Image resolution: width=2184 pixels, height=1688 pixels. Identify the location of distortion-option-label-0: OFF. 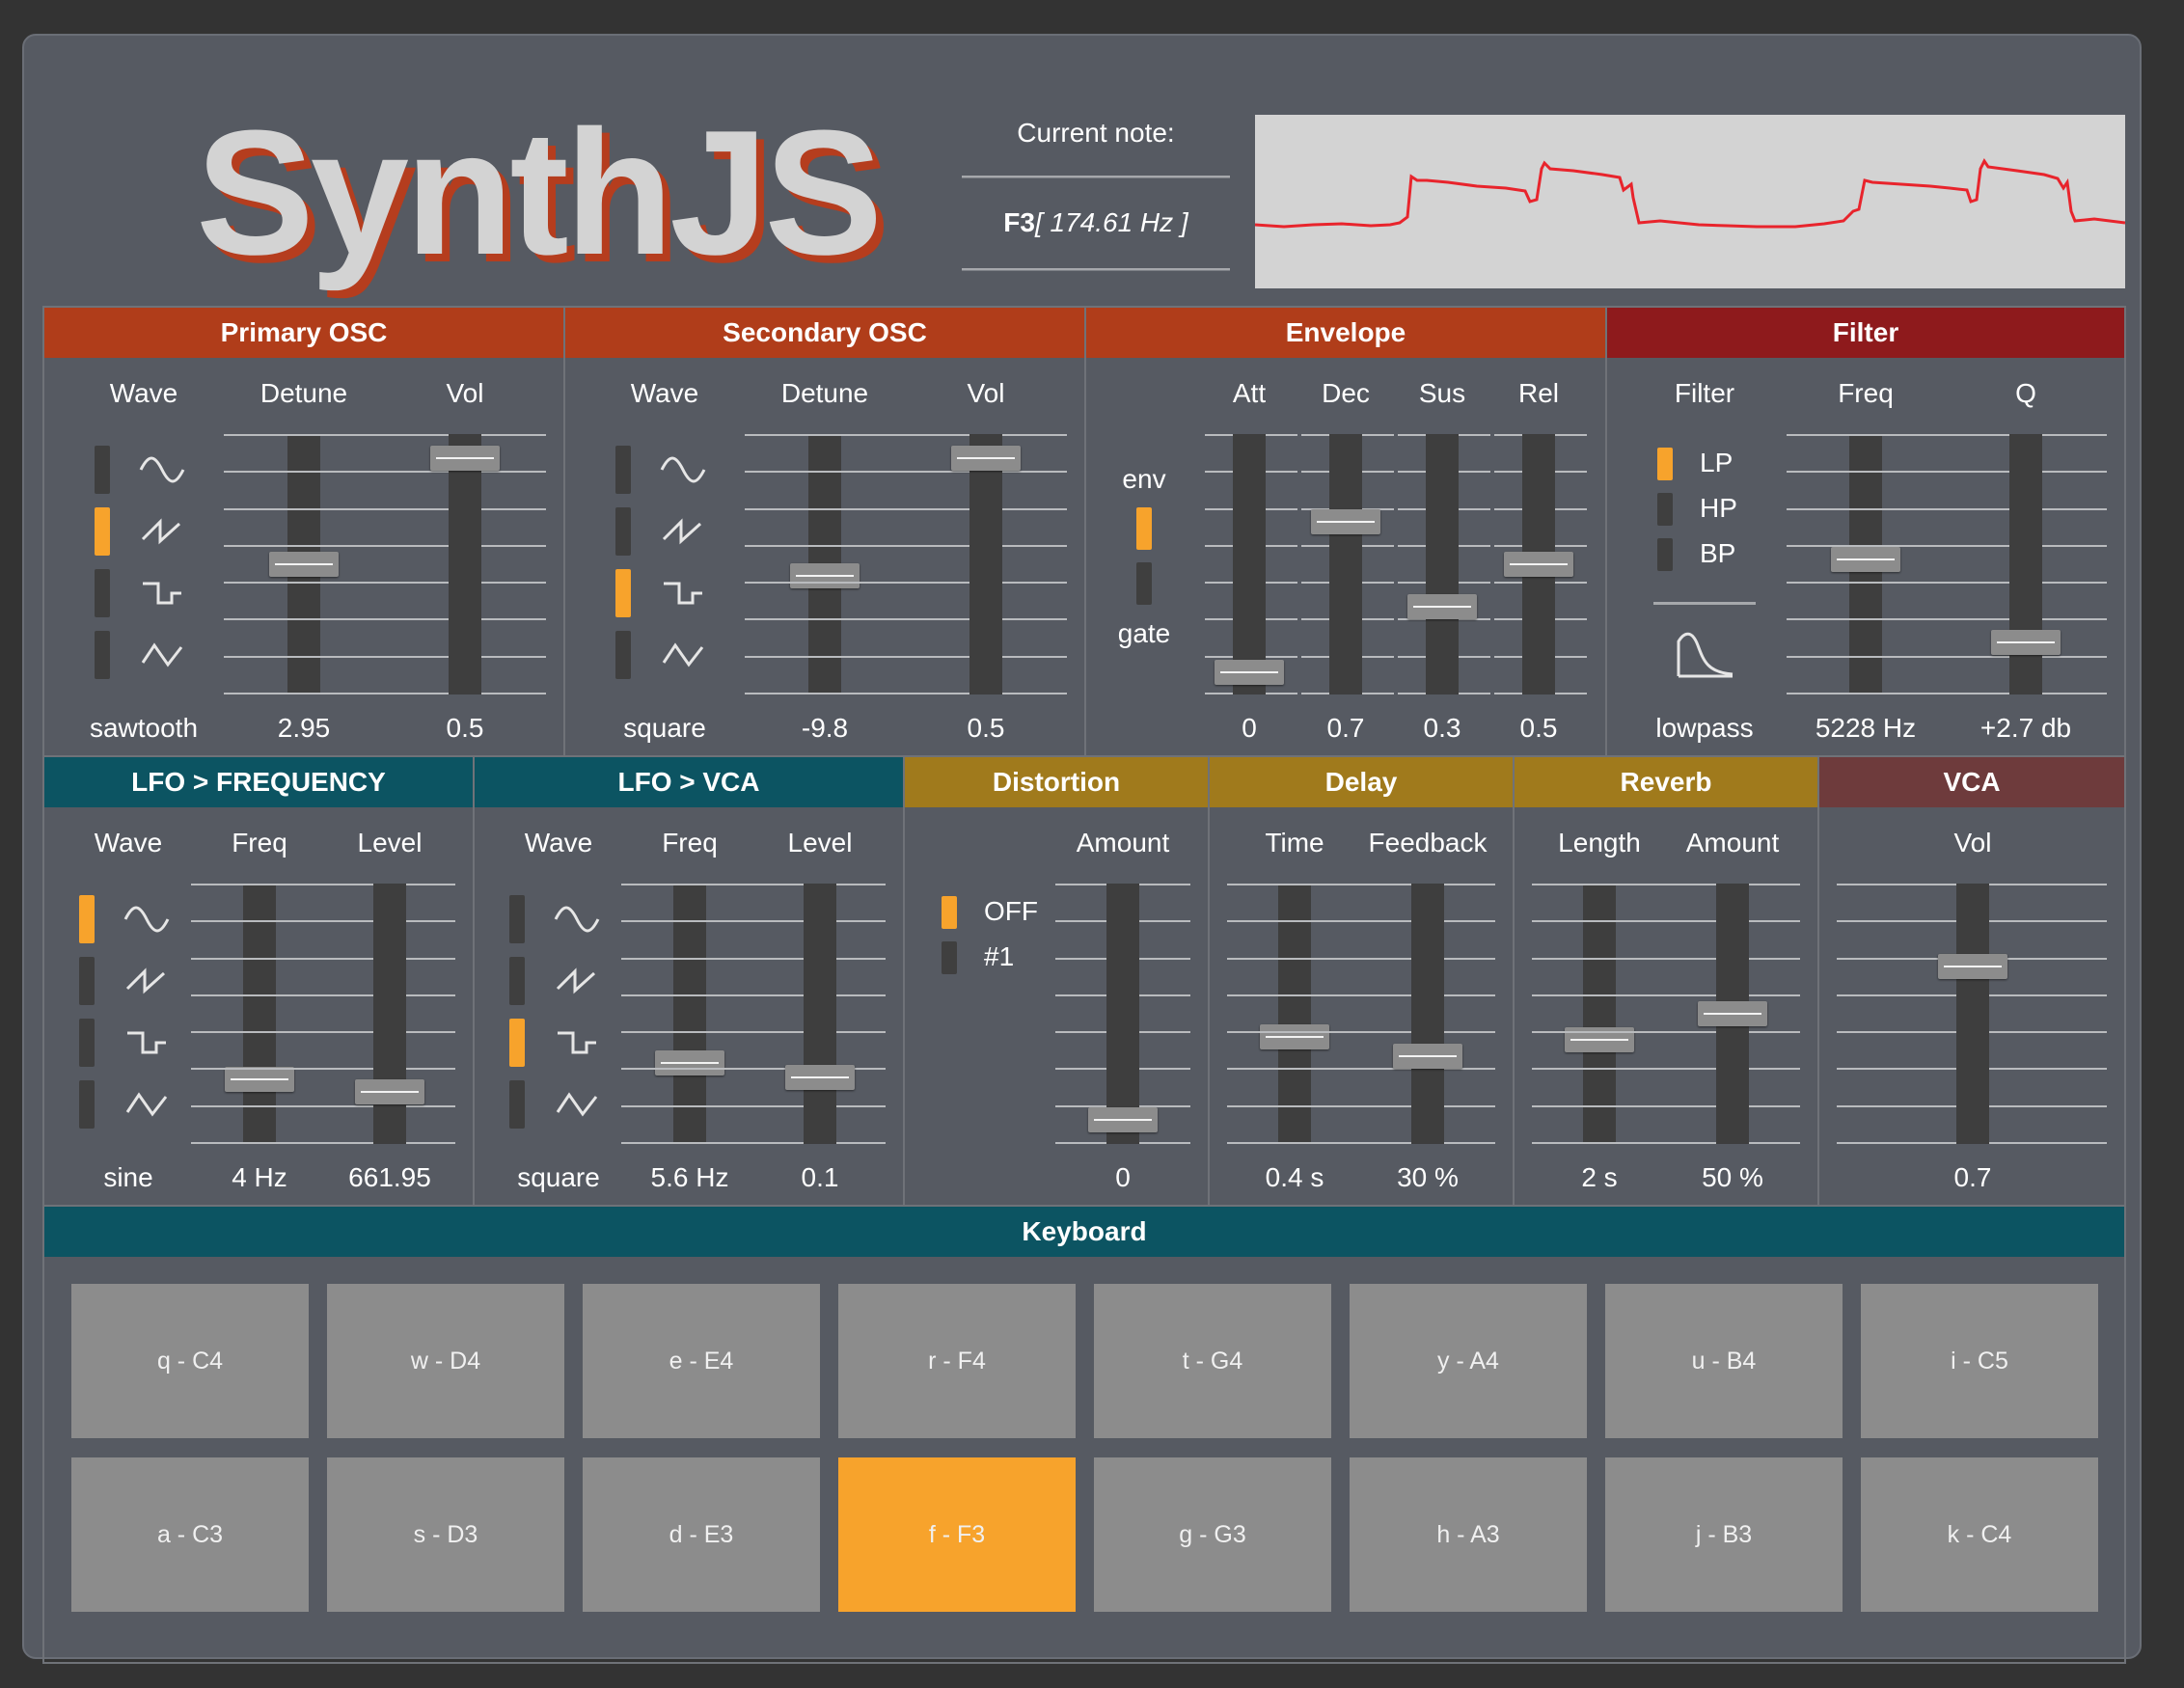
(1011, 911).